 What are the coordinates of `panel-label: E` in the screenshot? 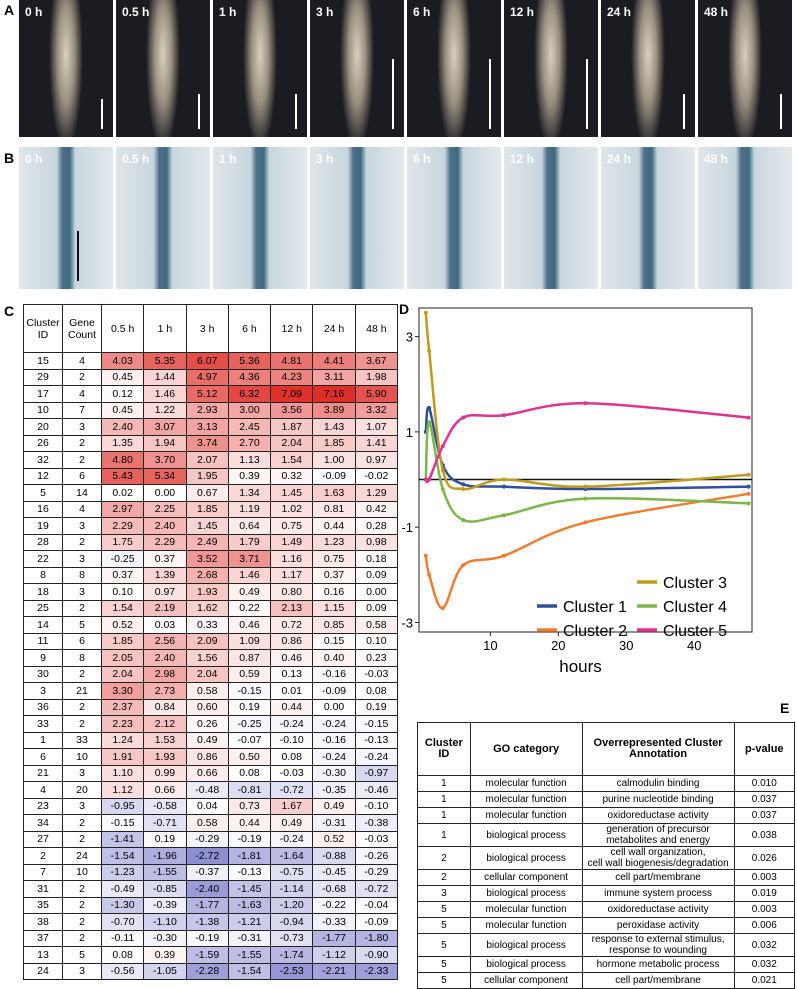 It's located at (785, 708).